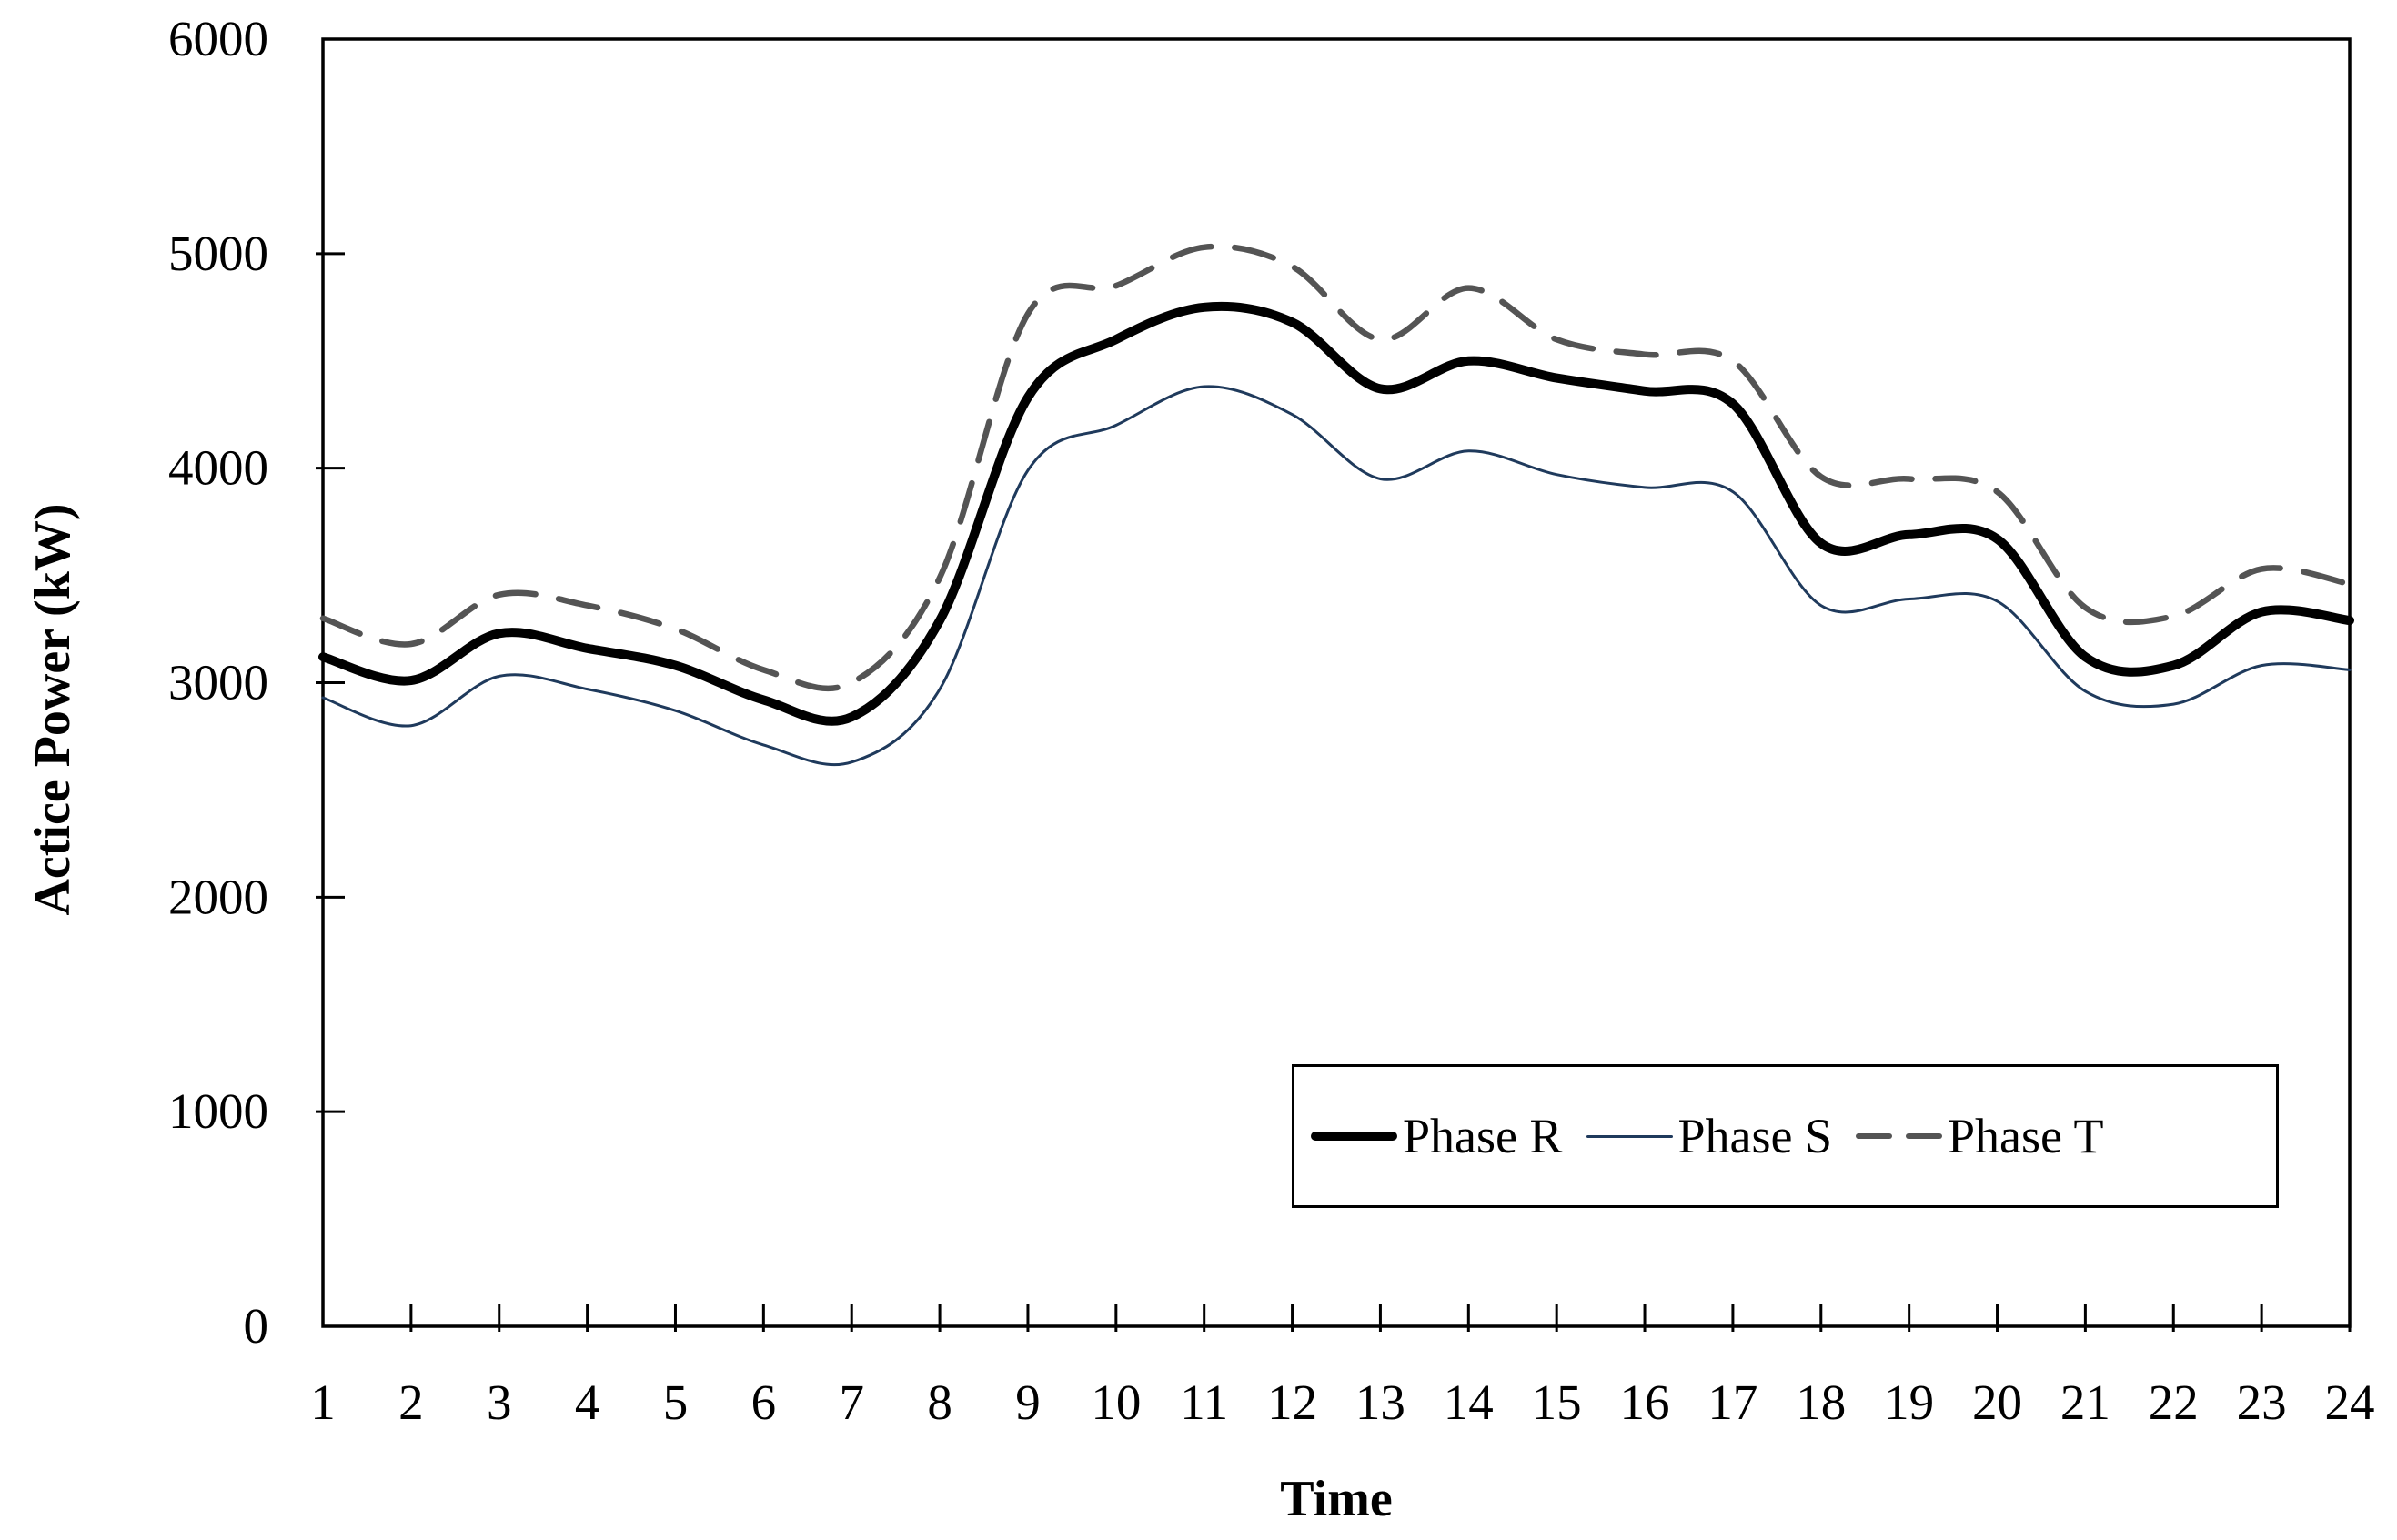 The width and height of the screenshot is (2397, 1540). I want to click on phase-s-line-swatch, so click(1629, 1136).